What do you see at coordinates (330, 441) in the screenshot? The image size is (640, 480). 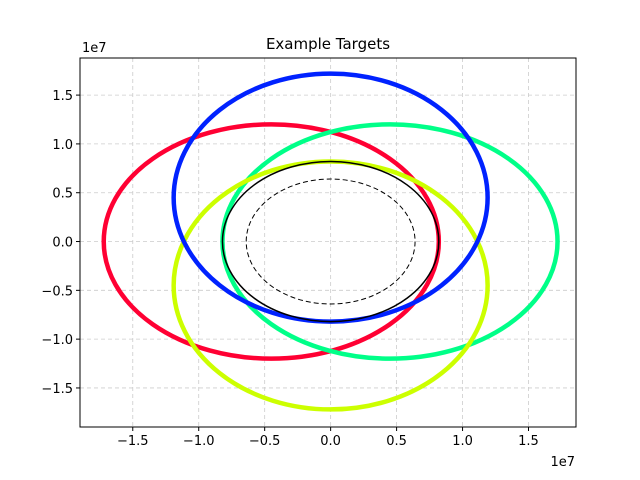 I see `x-tick-label: 0.0` at bounding box center [330, 441].